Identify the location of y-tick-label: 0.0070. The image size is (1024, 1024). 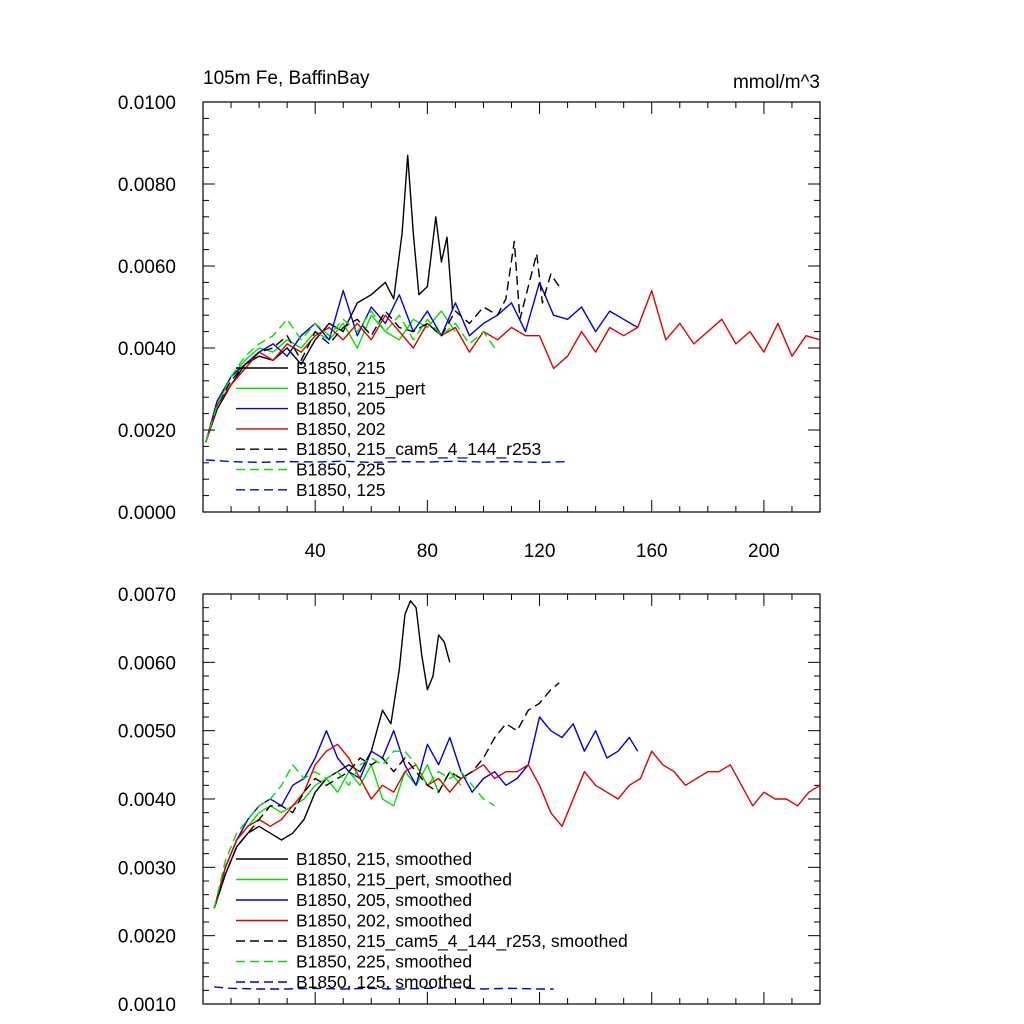
(147, 595).